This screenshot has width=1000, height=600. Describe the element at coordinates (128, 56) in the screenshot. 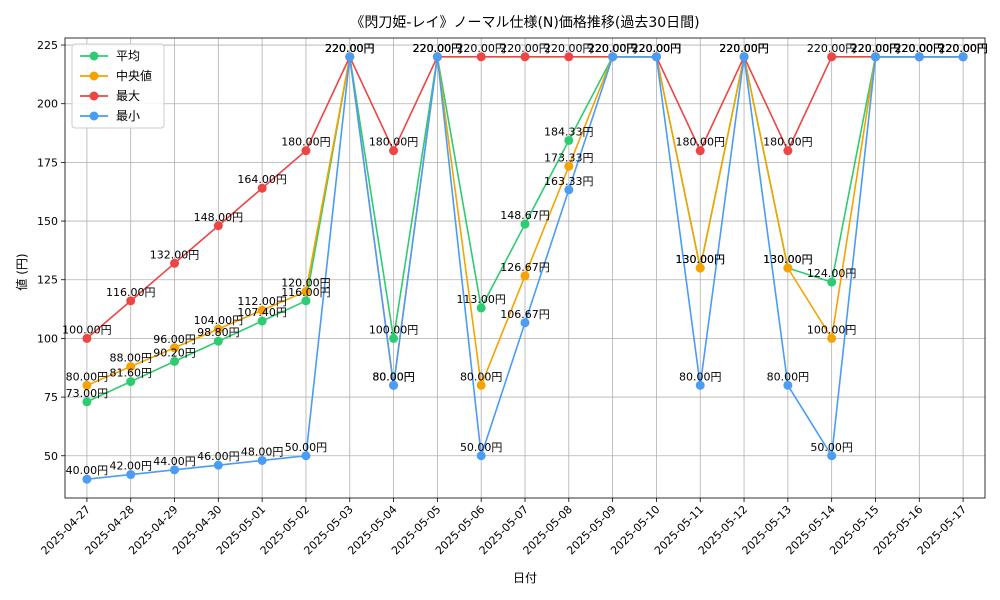

I see `legend-label: 平均` at that location.